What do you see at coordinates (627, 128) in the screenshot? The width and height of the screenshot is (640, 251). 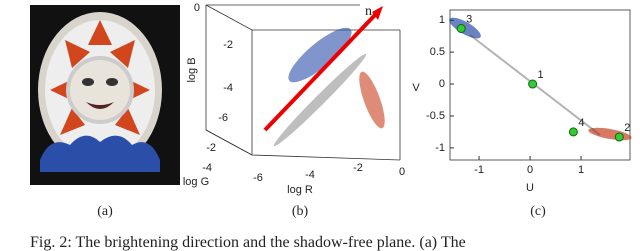 I see `point-label: 2` at bounding box center [627, 128].